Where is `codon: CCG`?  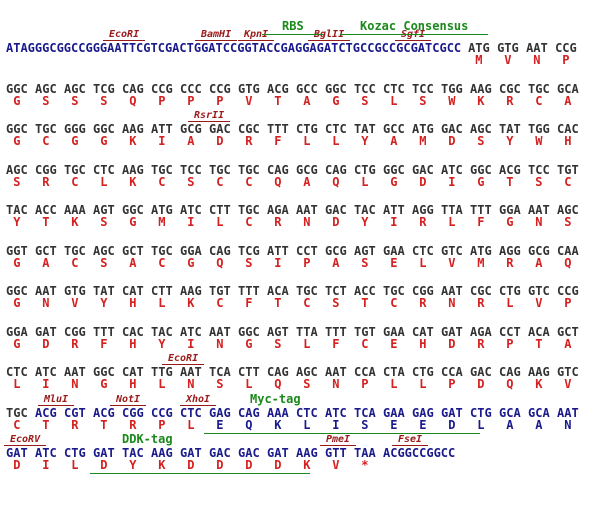
codon: CCG is located at coordinates (162, 88).